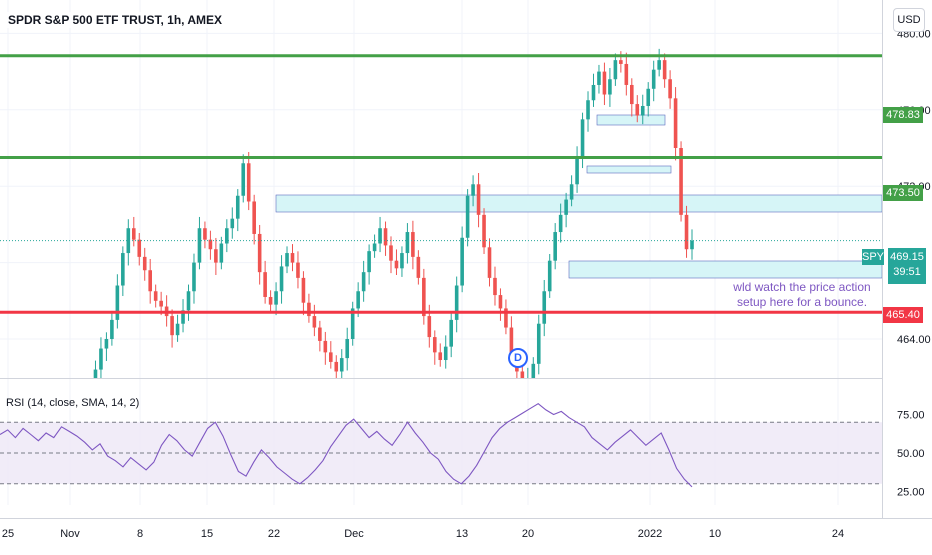 Image resolution: width=932 pixels, height=555 pixels. Describe the element at coordinates (650, 534) in the screenshot. I see `time-tick-label: 2022` at that location.